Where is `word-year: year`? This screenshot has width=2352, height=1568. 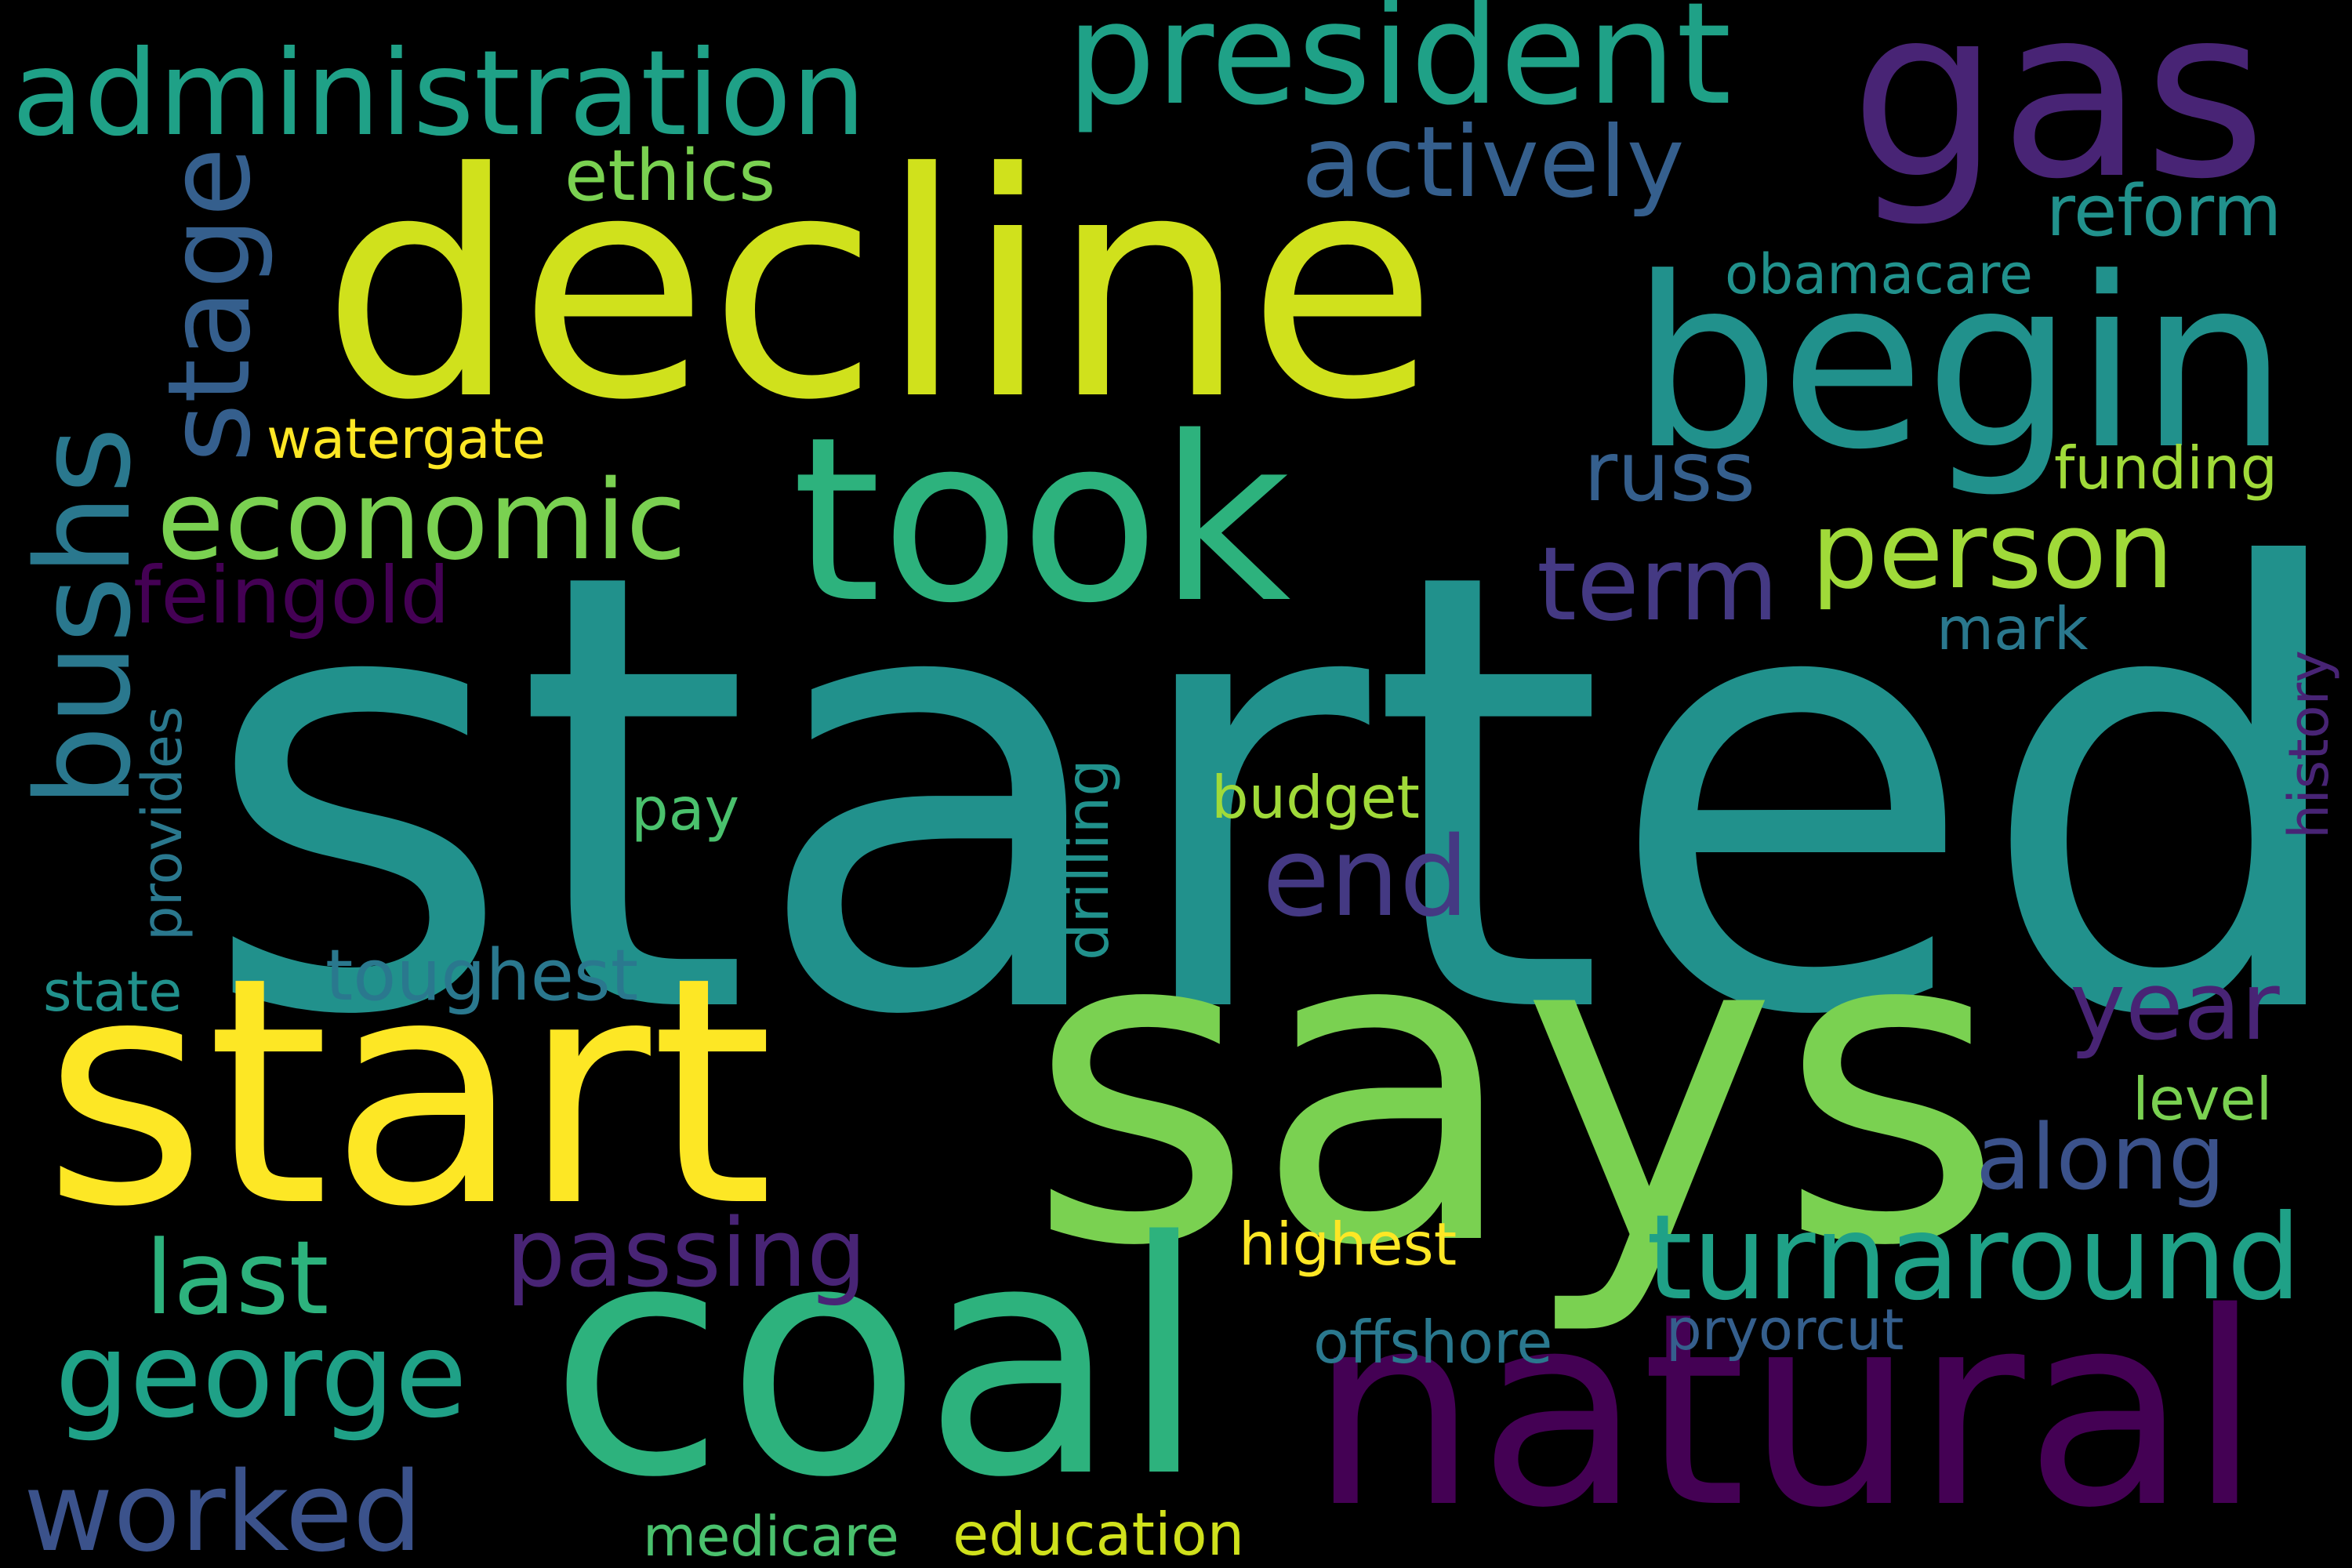 word-year: year is located at coordinates (2175, 1007).